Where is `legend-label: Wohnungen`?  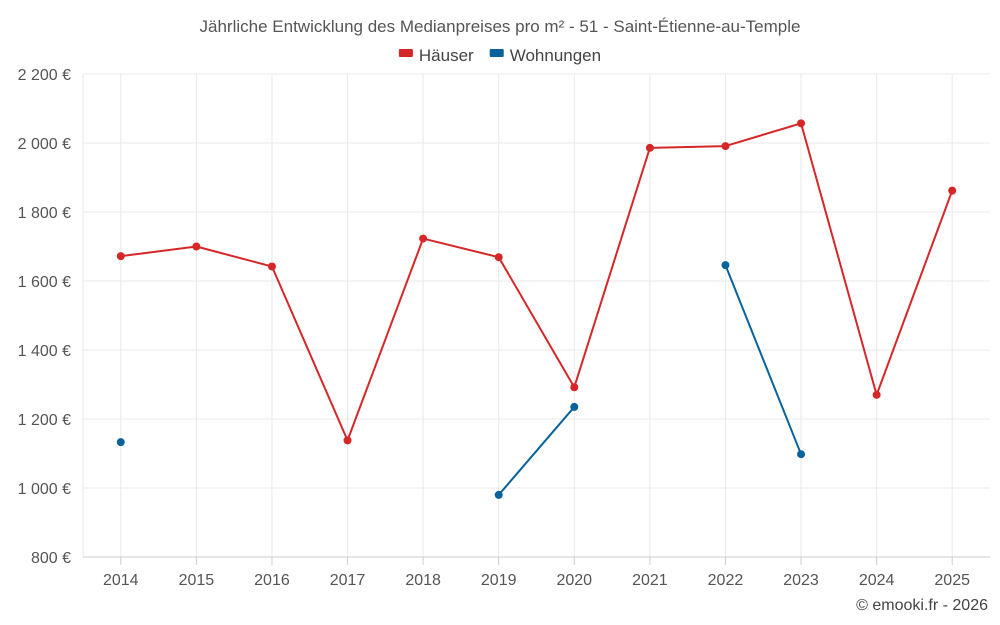
legend-label: Wohnungen is located at coordinates (555, 55).